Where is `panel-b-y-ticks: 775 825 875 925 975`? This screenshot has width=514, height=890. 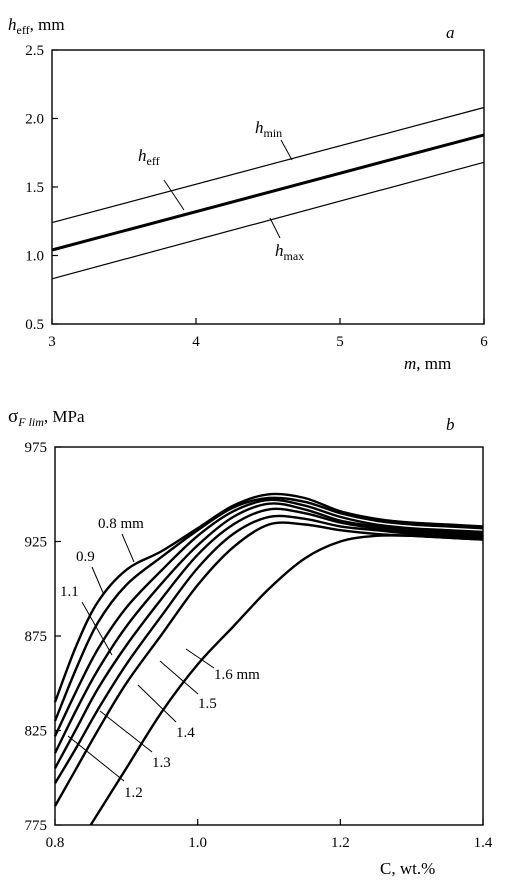 panel-b-y-ticks: 775 825 875 925 975 is located at coordinates (43, 637).